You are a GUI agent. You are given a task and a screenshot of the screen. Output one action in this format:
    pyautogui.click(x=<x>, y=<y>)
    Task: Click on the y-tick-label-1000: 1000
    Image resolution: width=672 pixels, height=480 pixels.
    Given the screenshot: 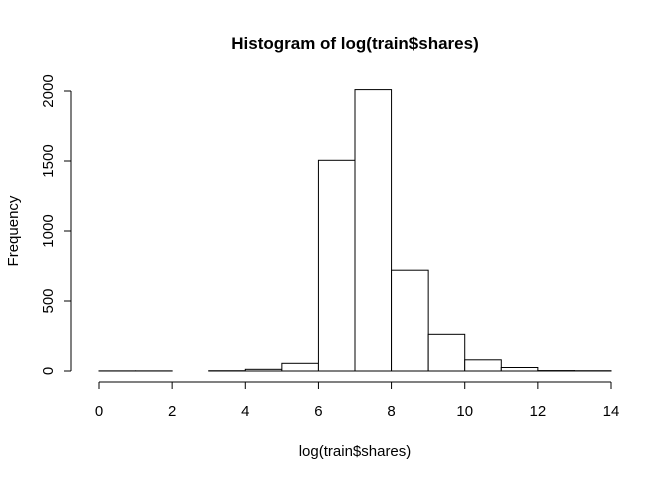 What is the action you would take?
    pyautogui.click(x=48, y=230)
    